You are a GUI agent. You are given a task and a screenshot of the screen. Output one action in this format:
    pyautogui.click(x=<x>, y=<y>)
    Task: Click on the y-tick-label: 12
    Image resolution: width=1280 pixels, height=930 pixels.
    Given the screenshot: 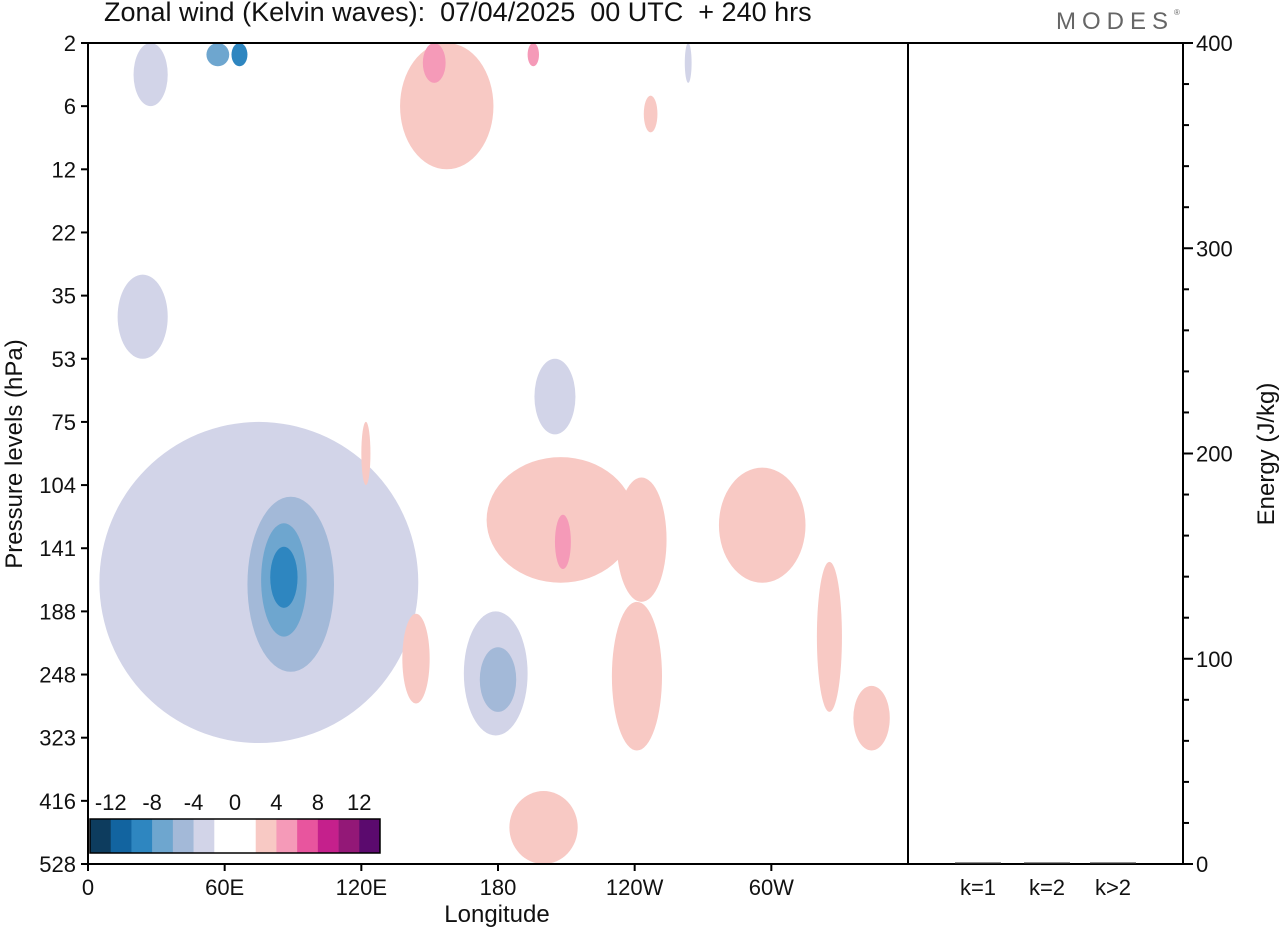 What is the action you would take?
    pyautogui.click(x=64, y=169)
    